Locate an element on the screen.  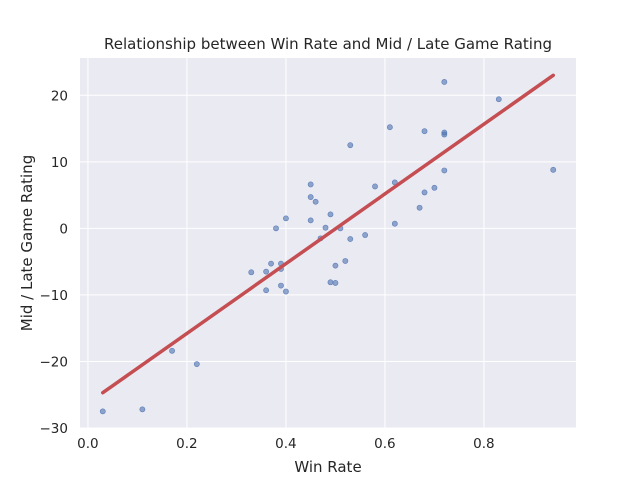
y-axis-ticks: −30 −20 −10 0 10 20 is located at coordinates (54, 262).